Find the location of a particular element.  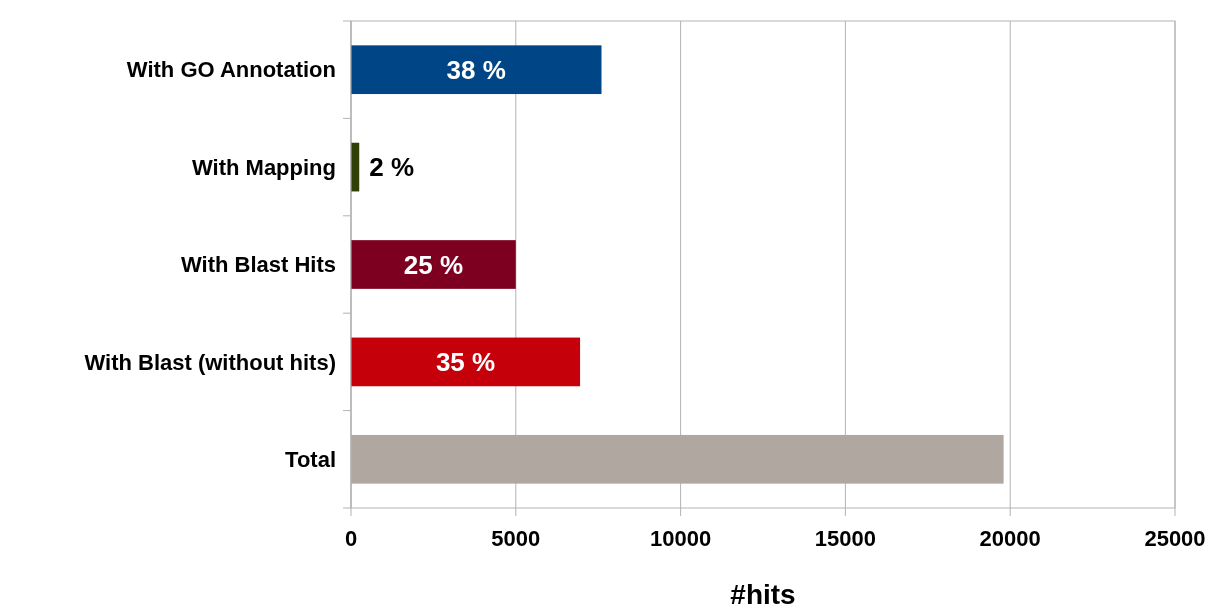

annotation: 35 % is located at coordinates (465, 362).